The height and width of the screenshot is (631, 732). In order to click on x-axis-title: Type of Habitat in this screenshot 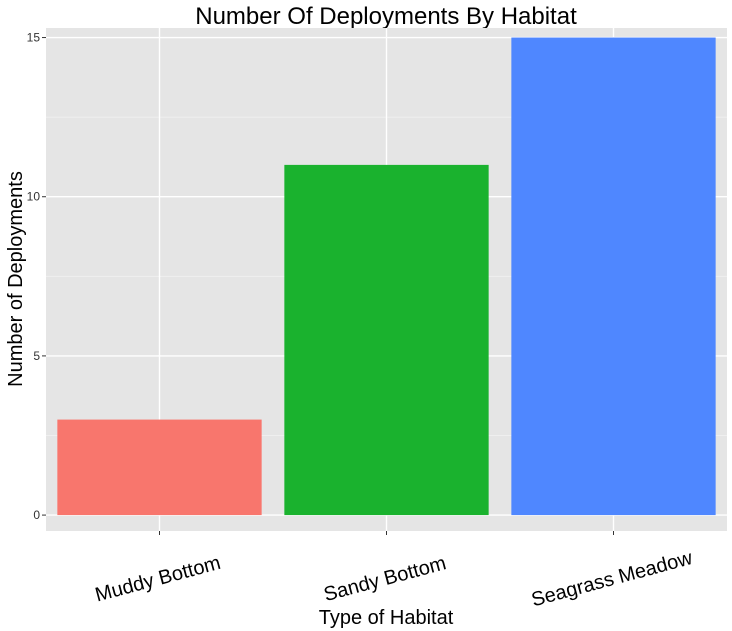, I will do `click(386, 618)`.